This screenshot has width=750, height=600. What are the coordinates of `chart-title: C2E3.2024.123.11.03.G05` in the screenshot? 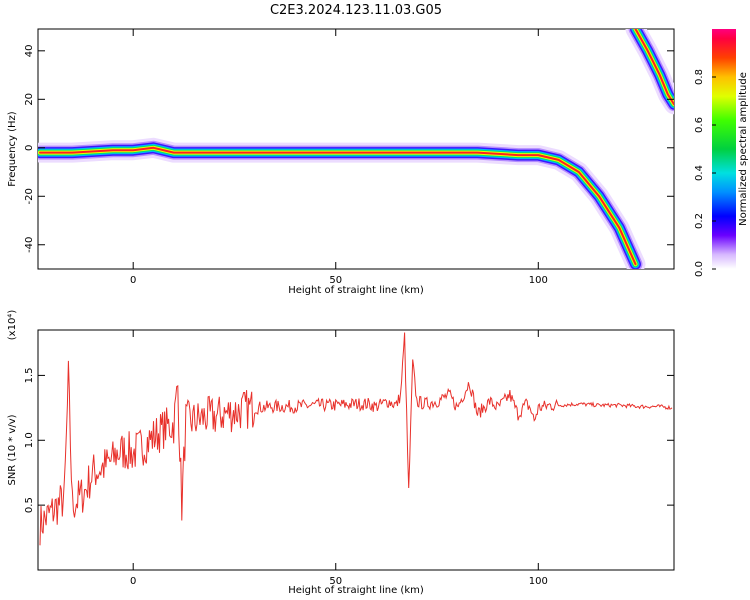 It's located at (356, 10).